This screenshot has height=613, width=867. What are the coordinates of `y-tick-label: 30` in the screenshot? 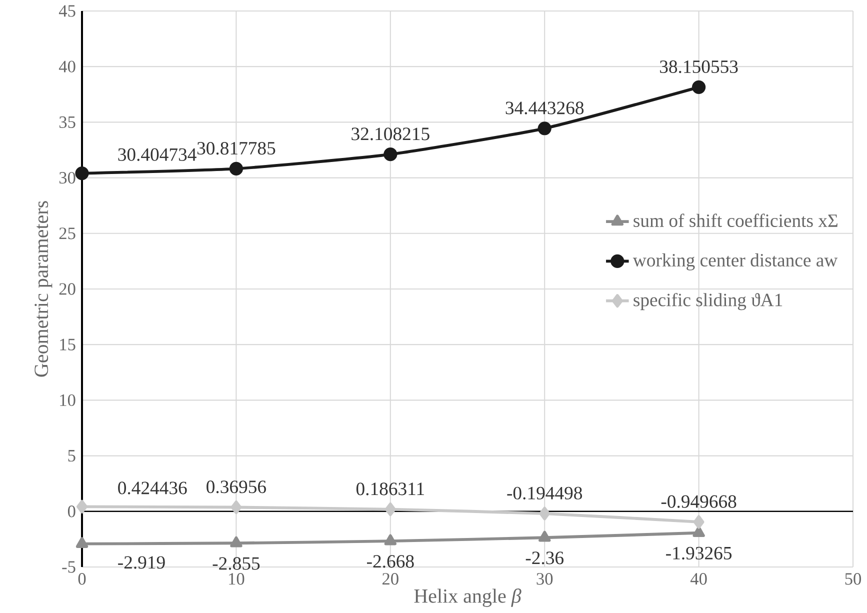 It's located at (67, 178).